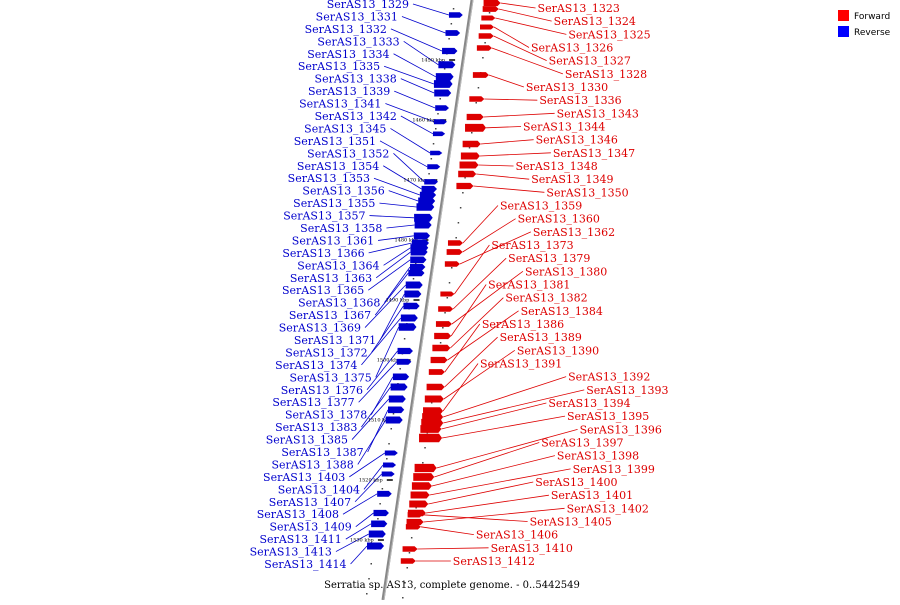 The width and height of the screenshot is (900, 605). Describe the element at coordinates (608, 508) in the screenshot. I see `gene-label-forward: SerAS13_1402` at that location.